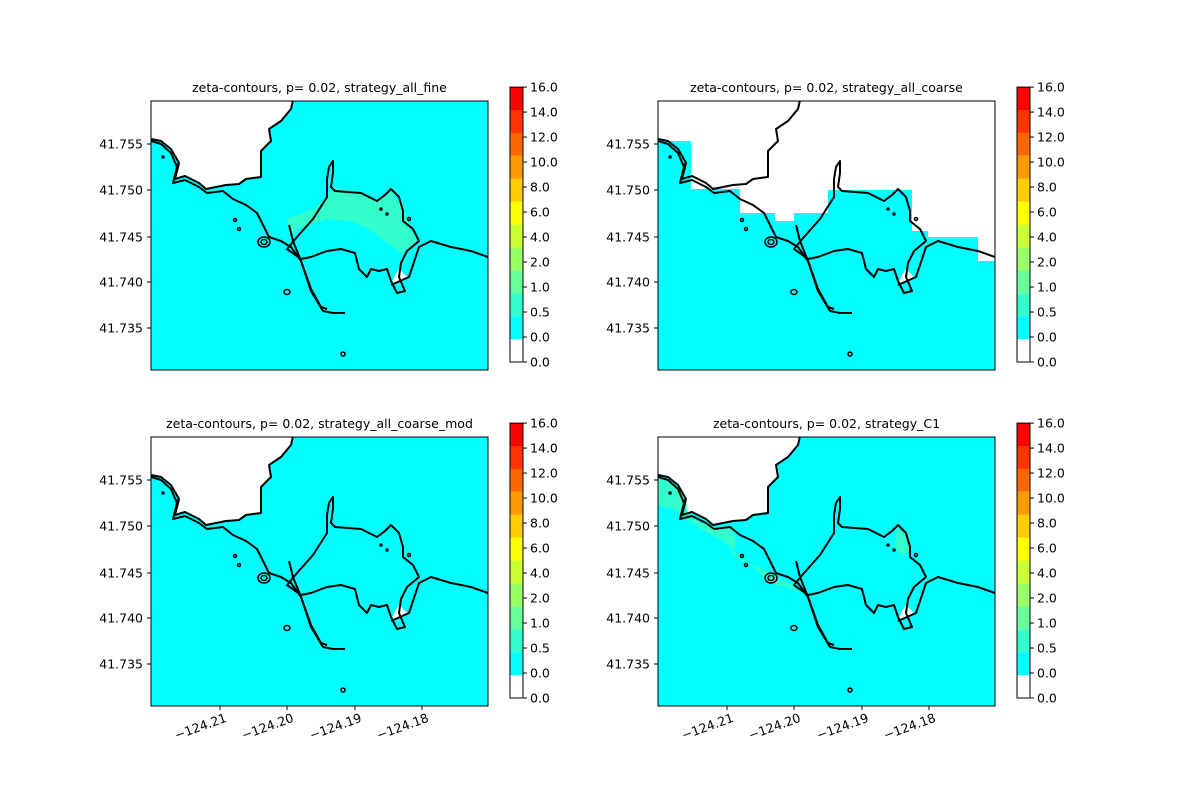  What do you see at coordinates (628, 144) in the screenshot?
I see `y-tick-label: 41.755` at bounding box center [628, 144].